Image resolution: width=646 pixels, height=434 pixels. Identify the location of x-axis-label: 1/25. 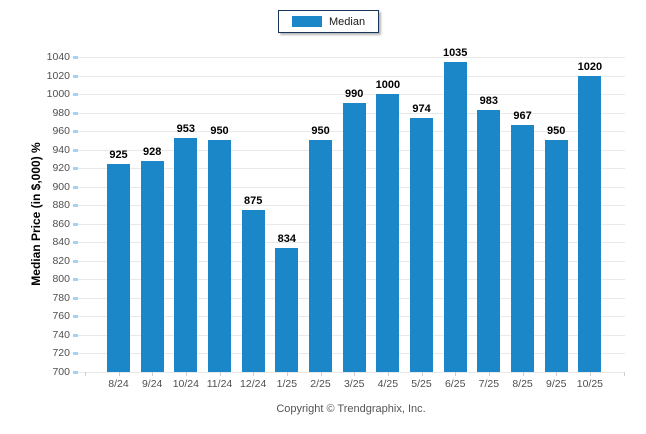
(287, 384).